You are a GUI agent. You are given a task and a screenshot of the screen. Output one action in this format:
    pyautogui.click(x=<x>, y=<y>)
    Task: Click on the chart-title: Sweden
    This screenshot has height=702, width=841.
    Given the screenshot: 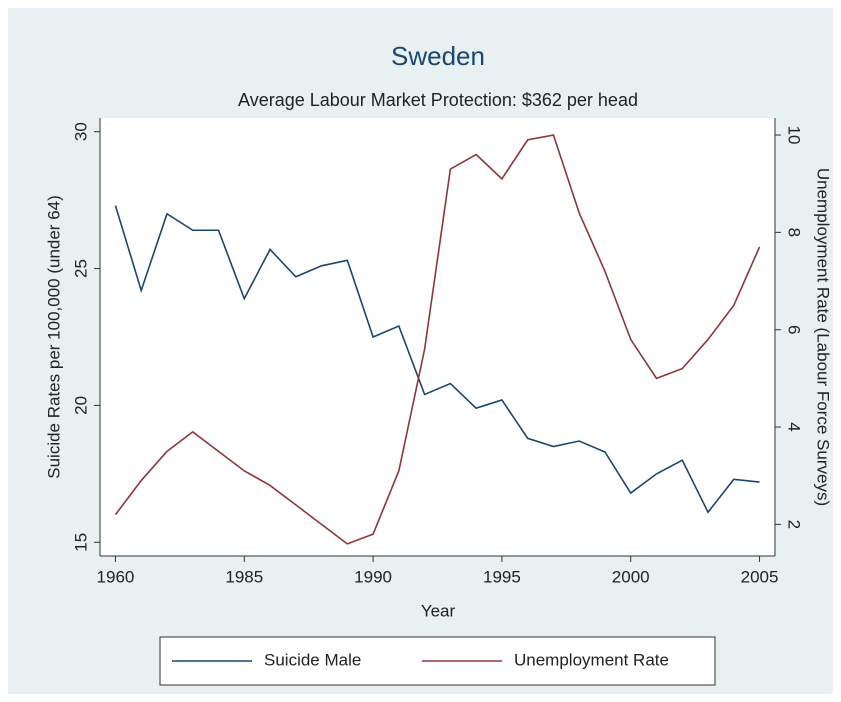 What is the action you would take?
    pyautogui.click(x=438, y=56)
    